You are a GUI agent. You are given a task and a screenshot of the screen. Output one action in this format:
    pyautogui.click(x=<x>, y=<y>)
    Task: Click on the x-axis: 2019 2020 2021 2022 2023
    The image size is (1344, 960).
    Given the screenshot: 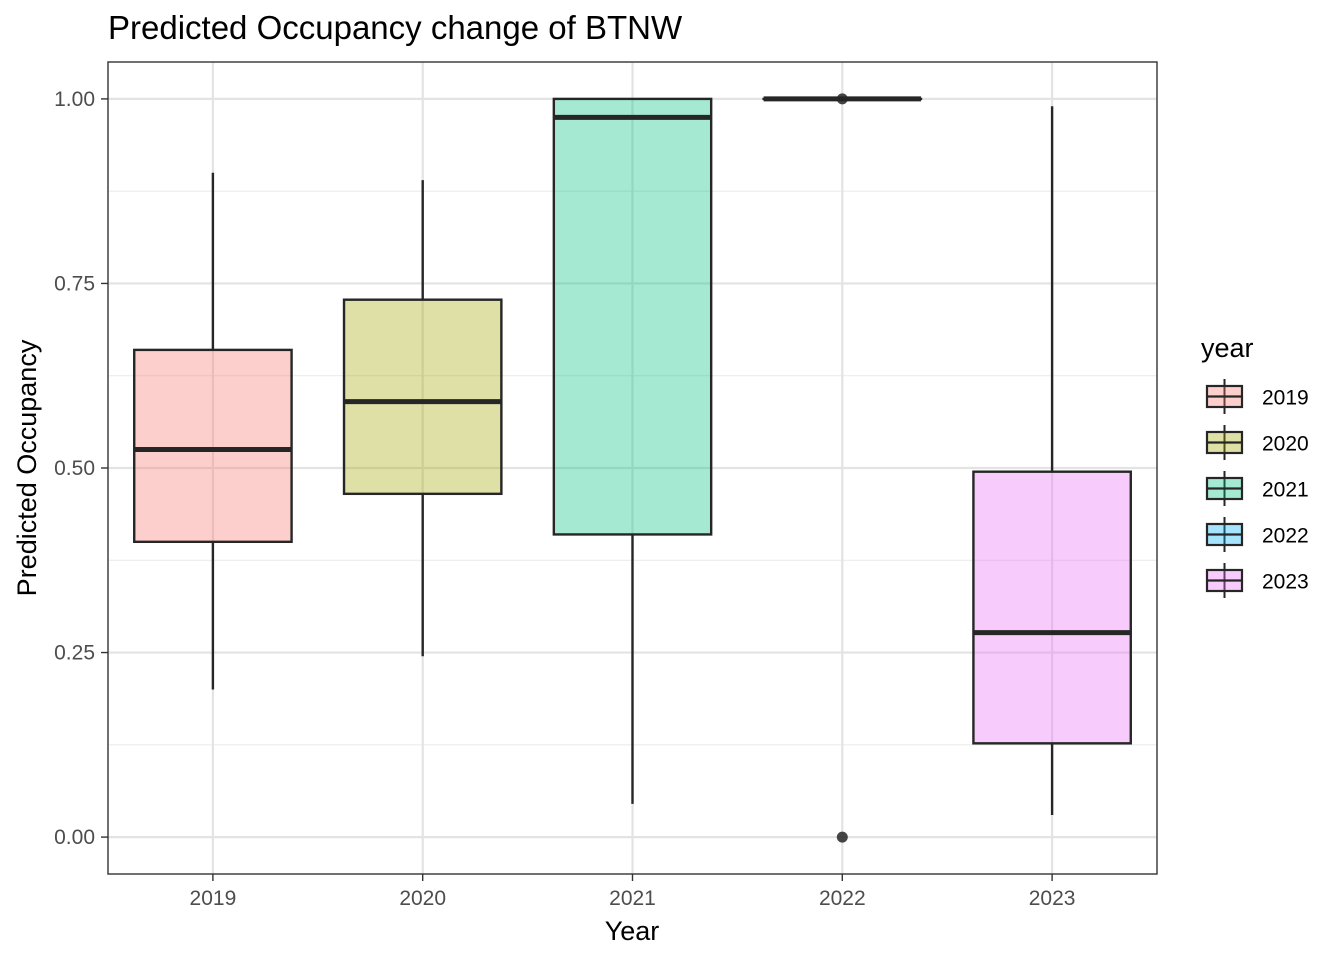 What is the action you would take?
    pyautogui.click(x=633, y=892)
    